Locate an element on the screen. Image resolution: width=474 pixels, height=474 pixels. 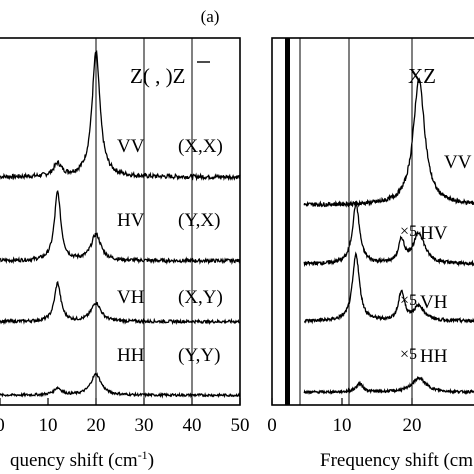
panel-b-series-factor-vh: ×5 is located at coordinates (408, 300).